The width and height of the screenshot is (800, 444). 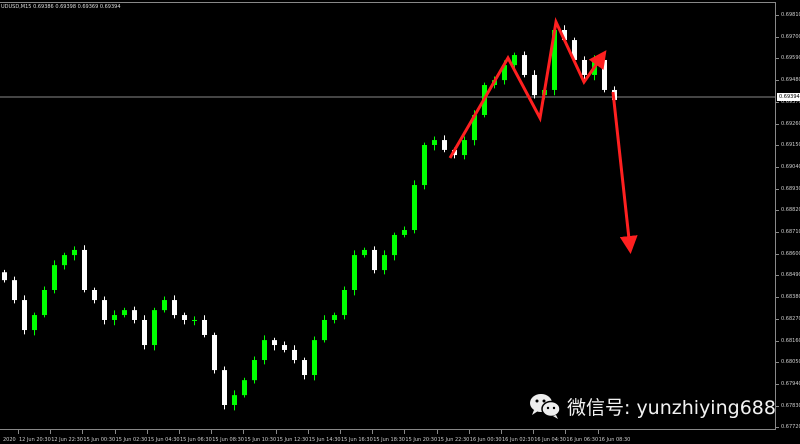 I want to click on x-tick-label: 15 Jun 08:30, so click(x=228, y=440).